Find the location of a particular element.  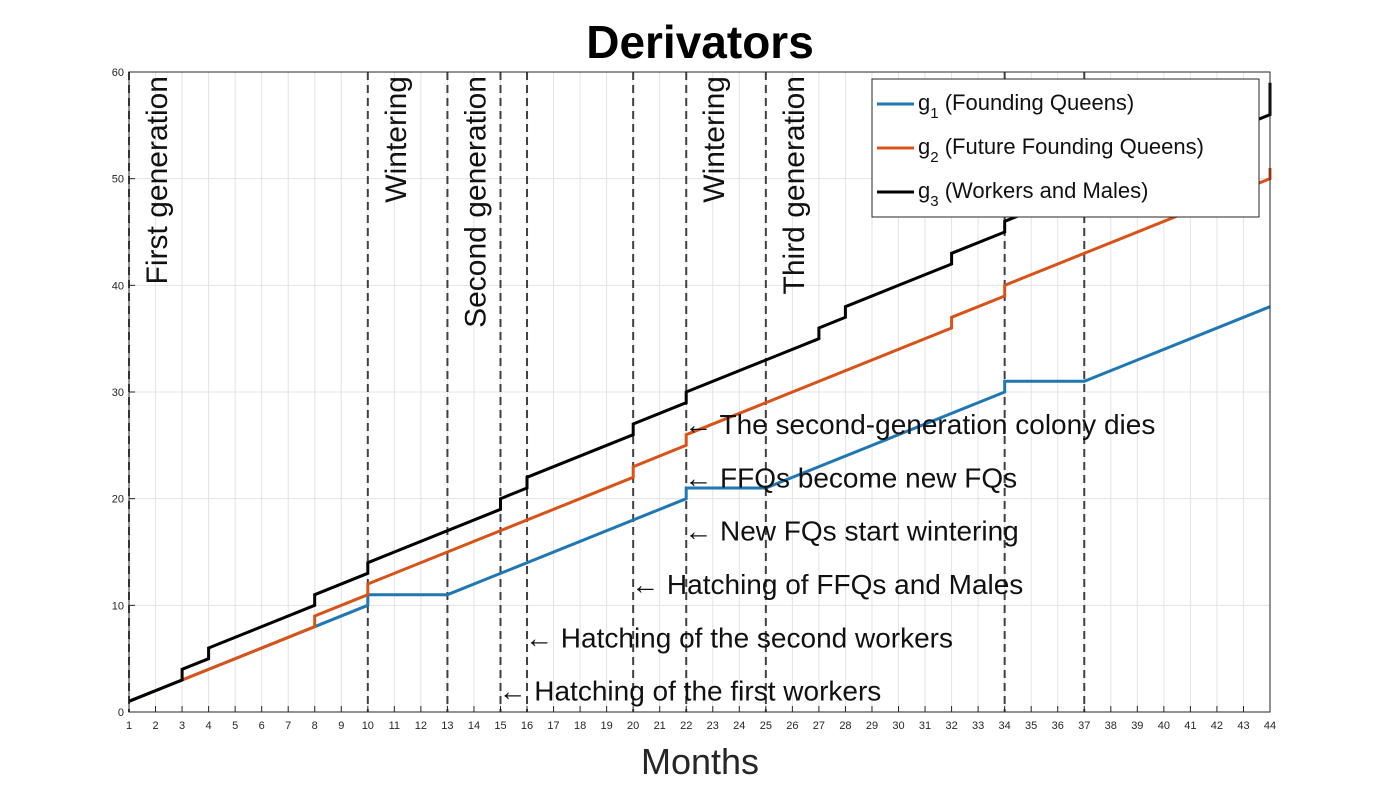

x-tick-label: 22 is located at coordinates (686, 726).